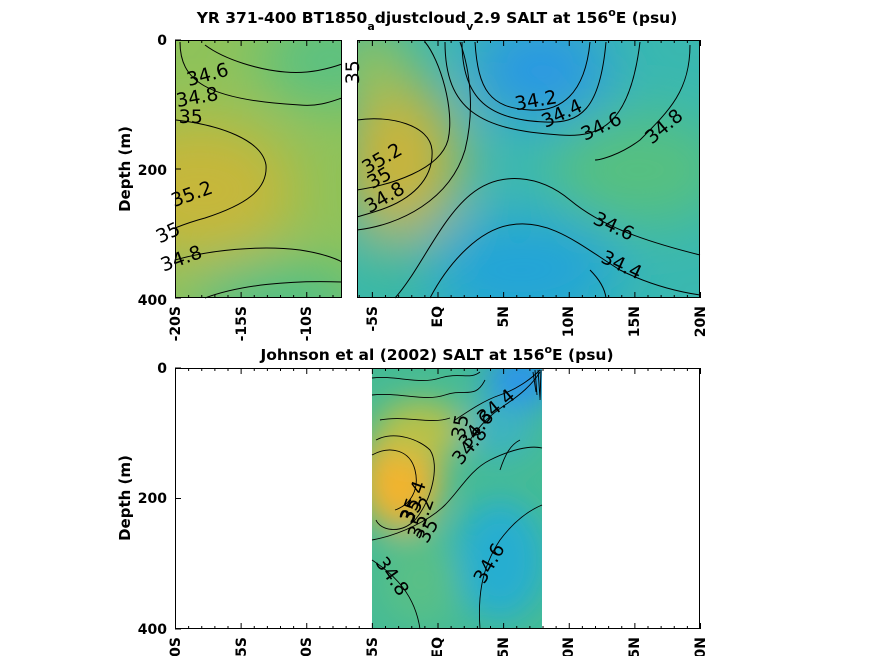  What do you see at coordinates (307, 323) in the screenshot?
I see `x-tick-label: -10S` at bounding box center [307, 323].